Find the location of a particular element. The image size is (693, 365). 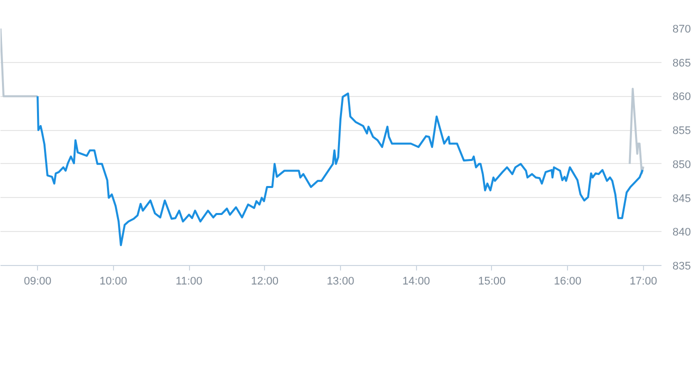

y-tick-label: 845 is located at coordinates (681, 198).